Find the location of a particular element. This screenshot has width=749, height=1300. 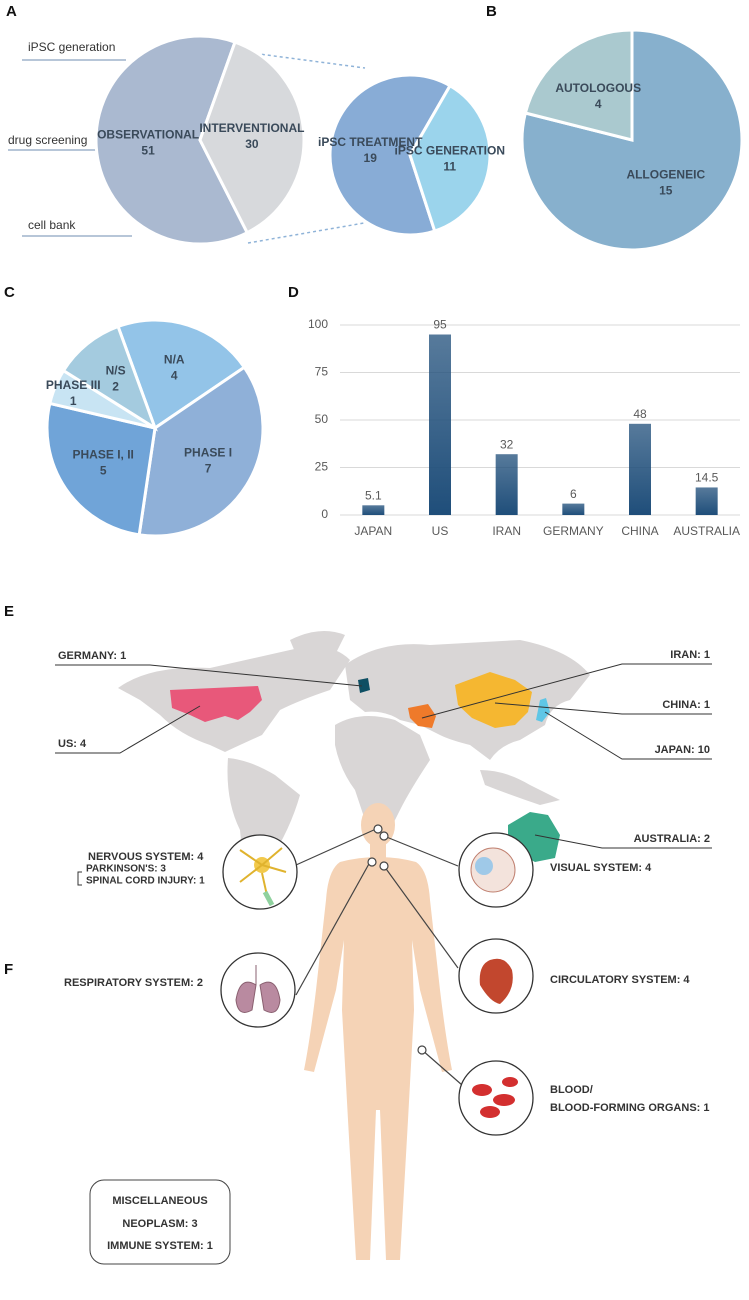

slice-label: ALLOGENEIC is located at coordinates (665, 175).